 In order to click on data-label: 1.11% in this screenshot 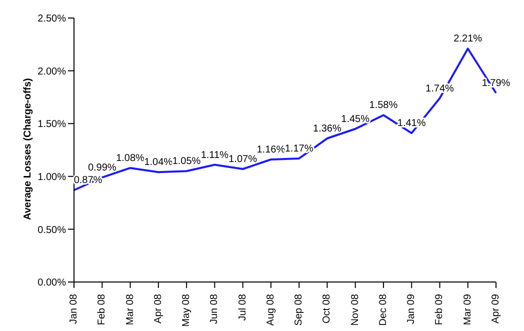, I will do `click(214, 155)`.